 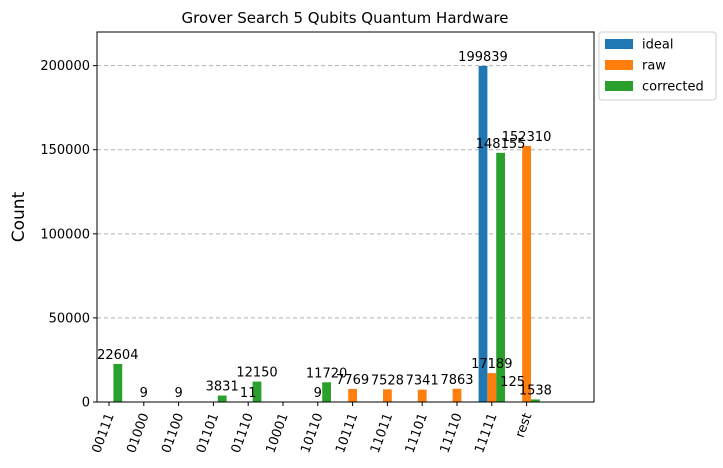 I want to click on data-label-raw-01000: 9, so click(x=144, y=393).